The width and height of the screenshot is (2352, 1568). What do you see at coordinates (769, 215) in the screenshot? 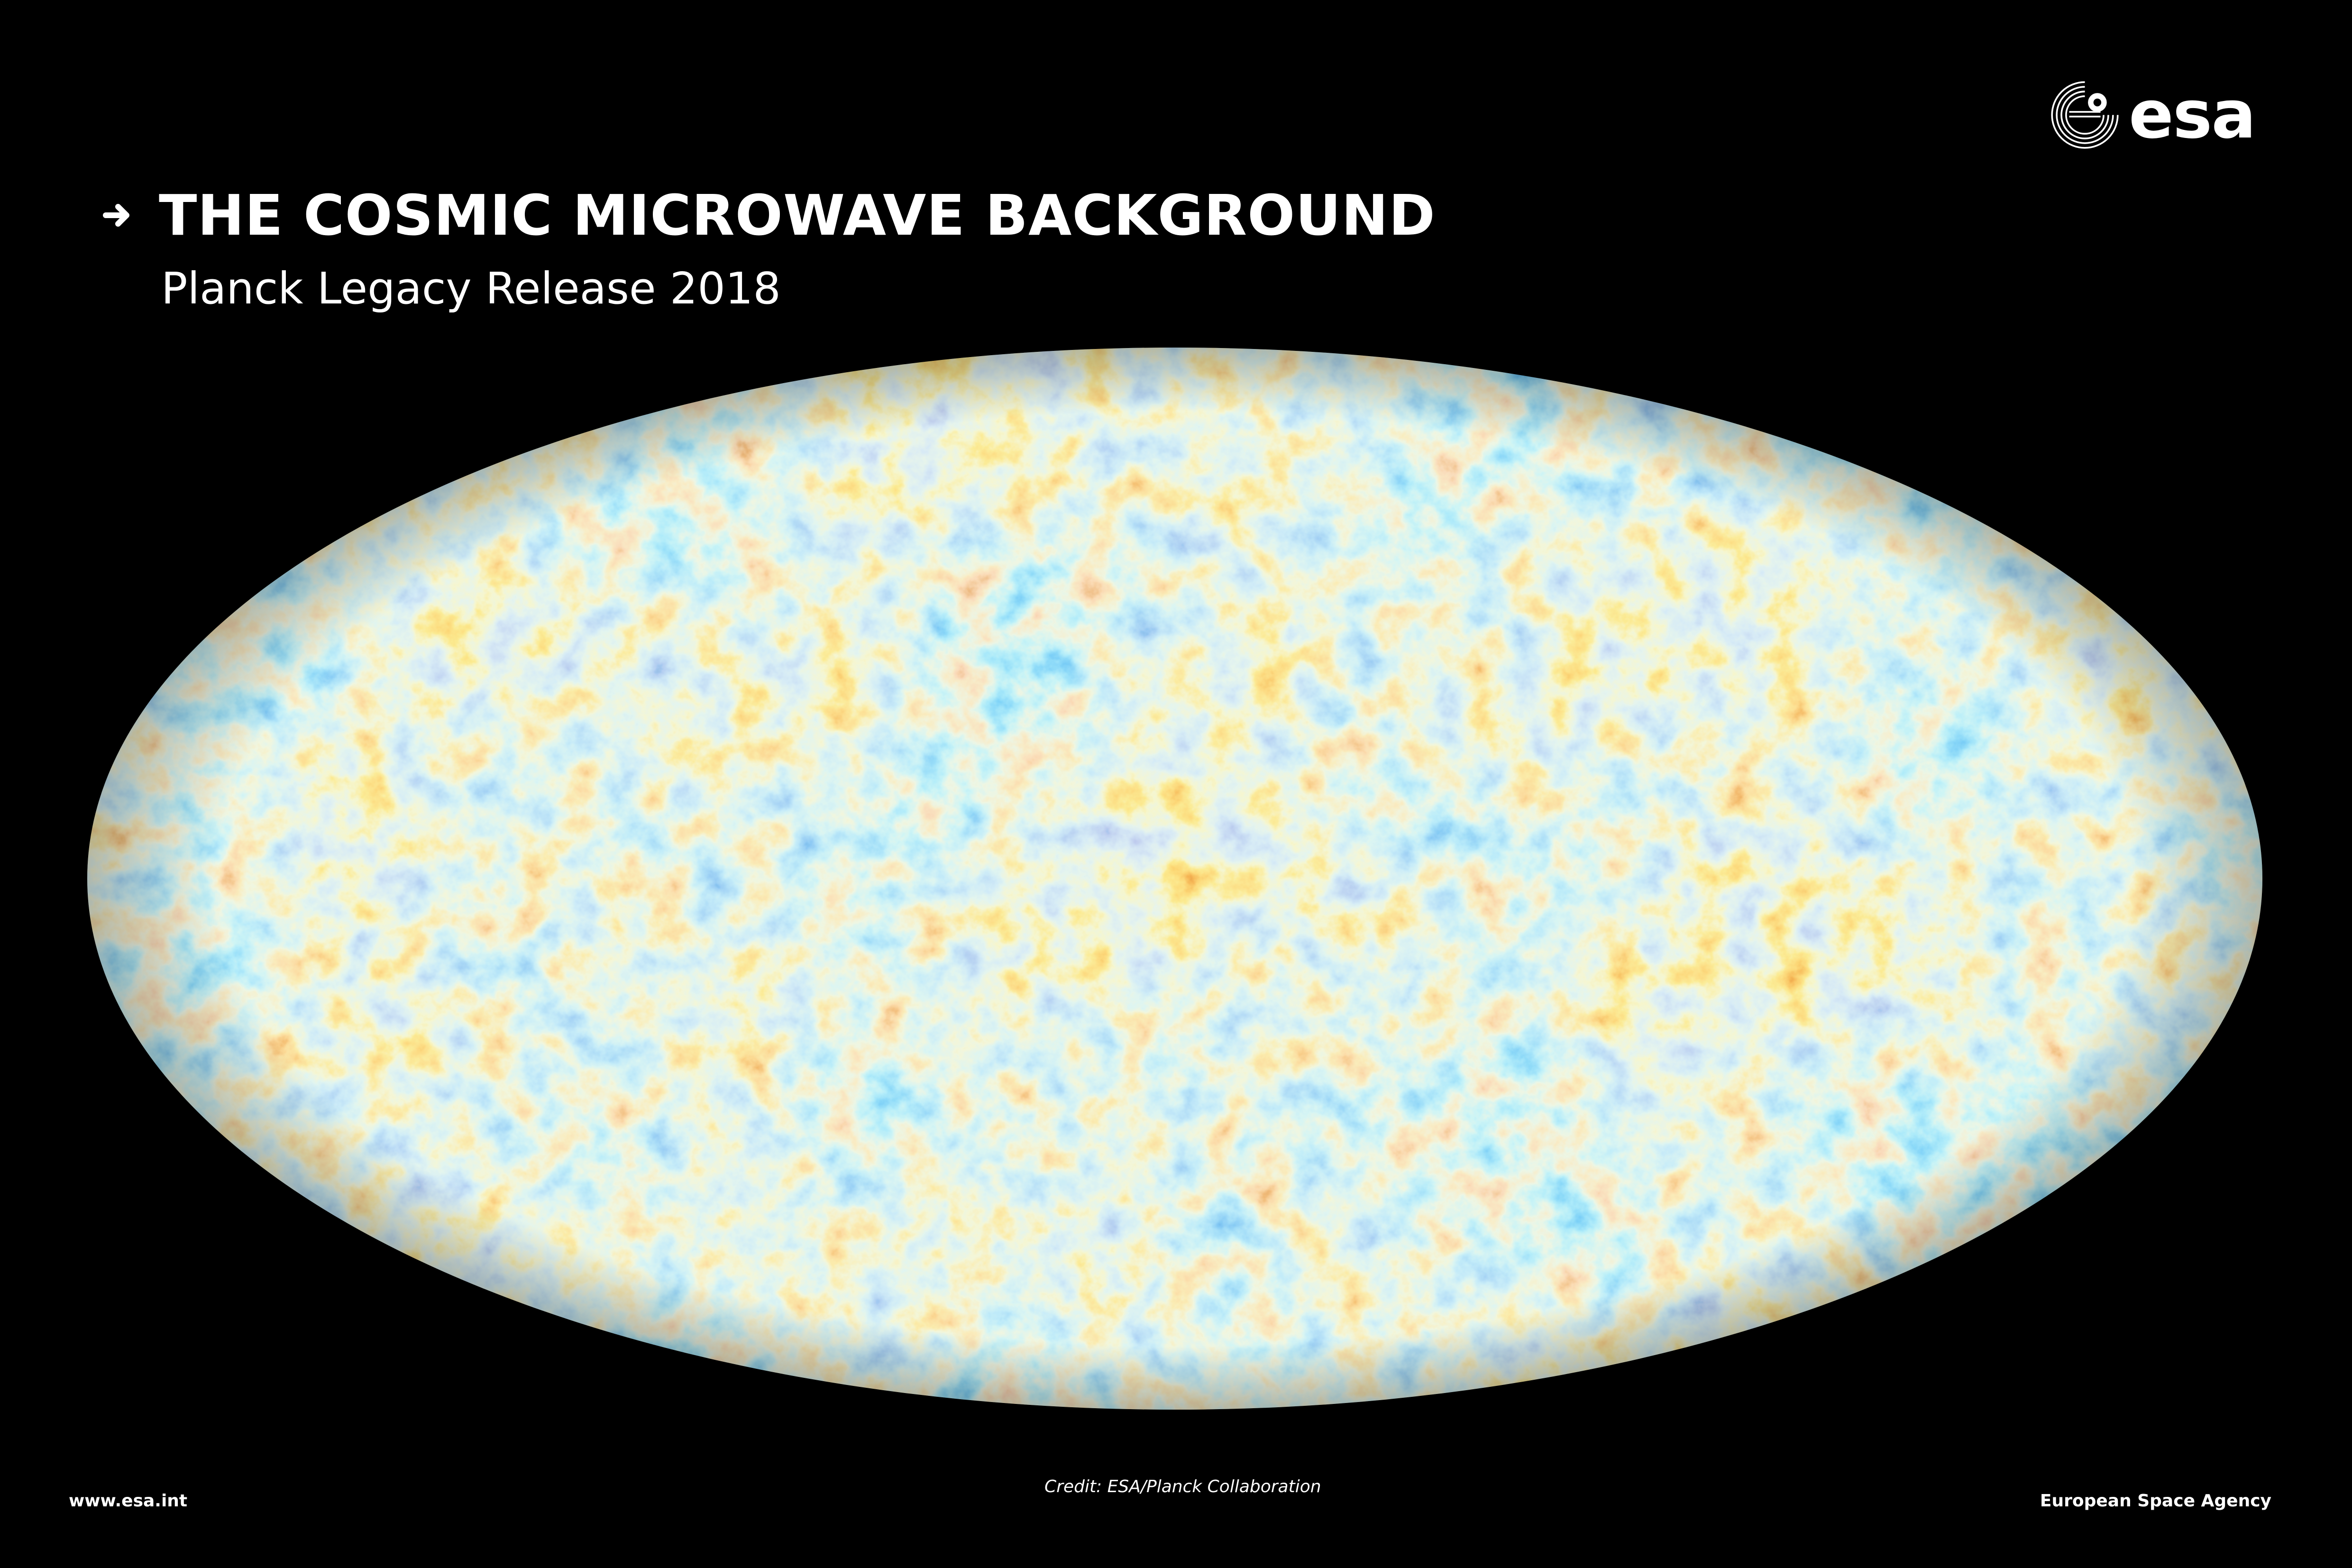
I see `title-row: THE COSMIC MICROWAVE BACKGROUND` at bounding box center [769, 215].